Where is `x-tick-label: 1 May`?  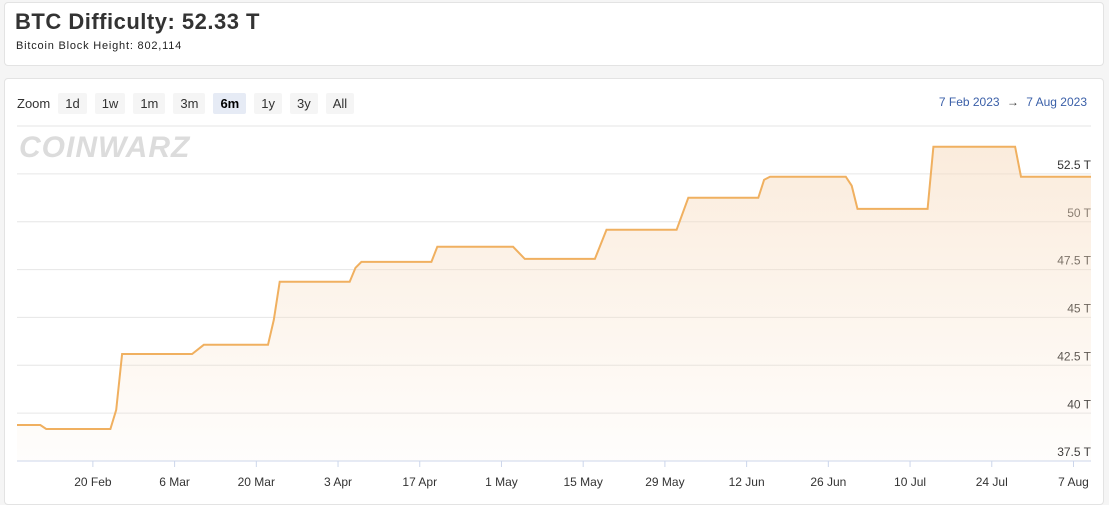 x-tick-label: 1 May is located at coordinates (501, 482).